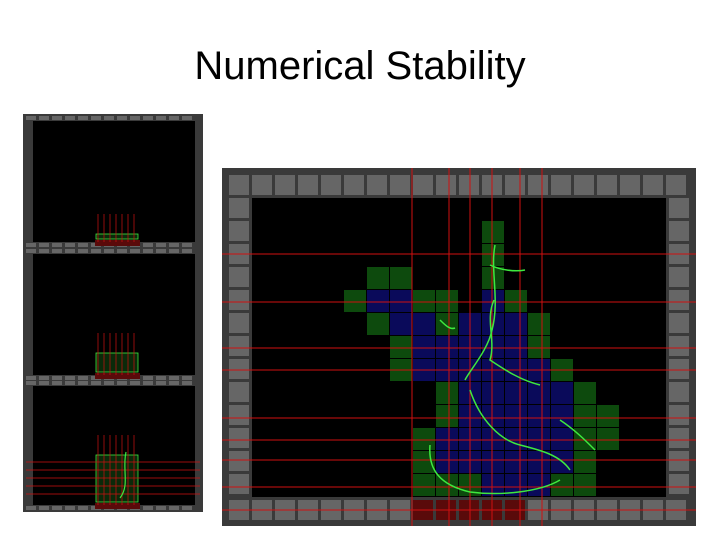  I want to click on domain, so click(114, 181).